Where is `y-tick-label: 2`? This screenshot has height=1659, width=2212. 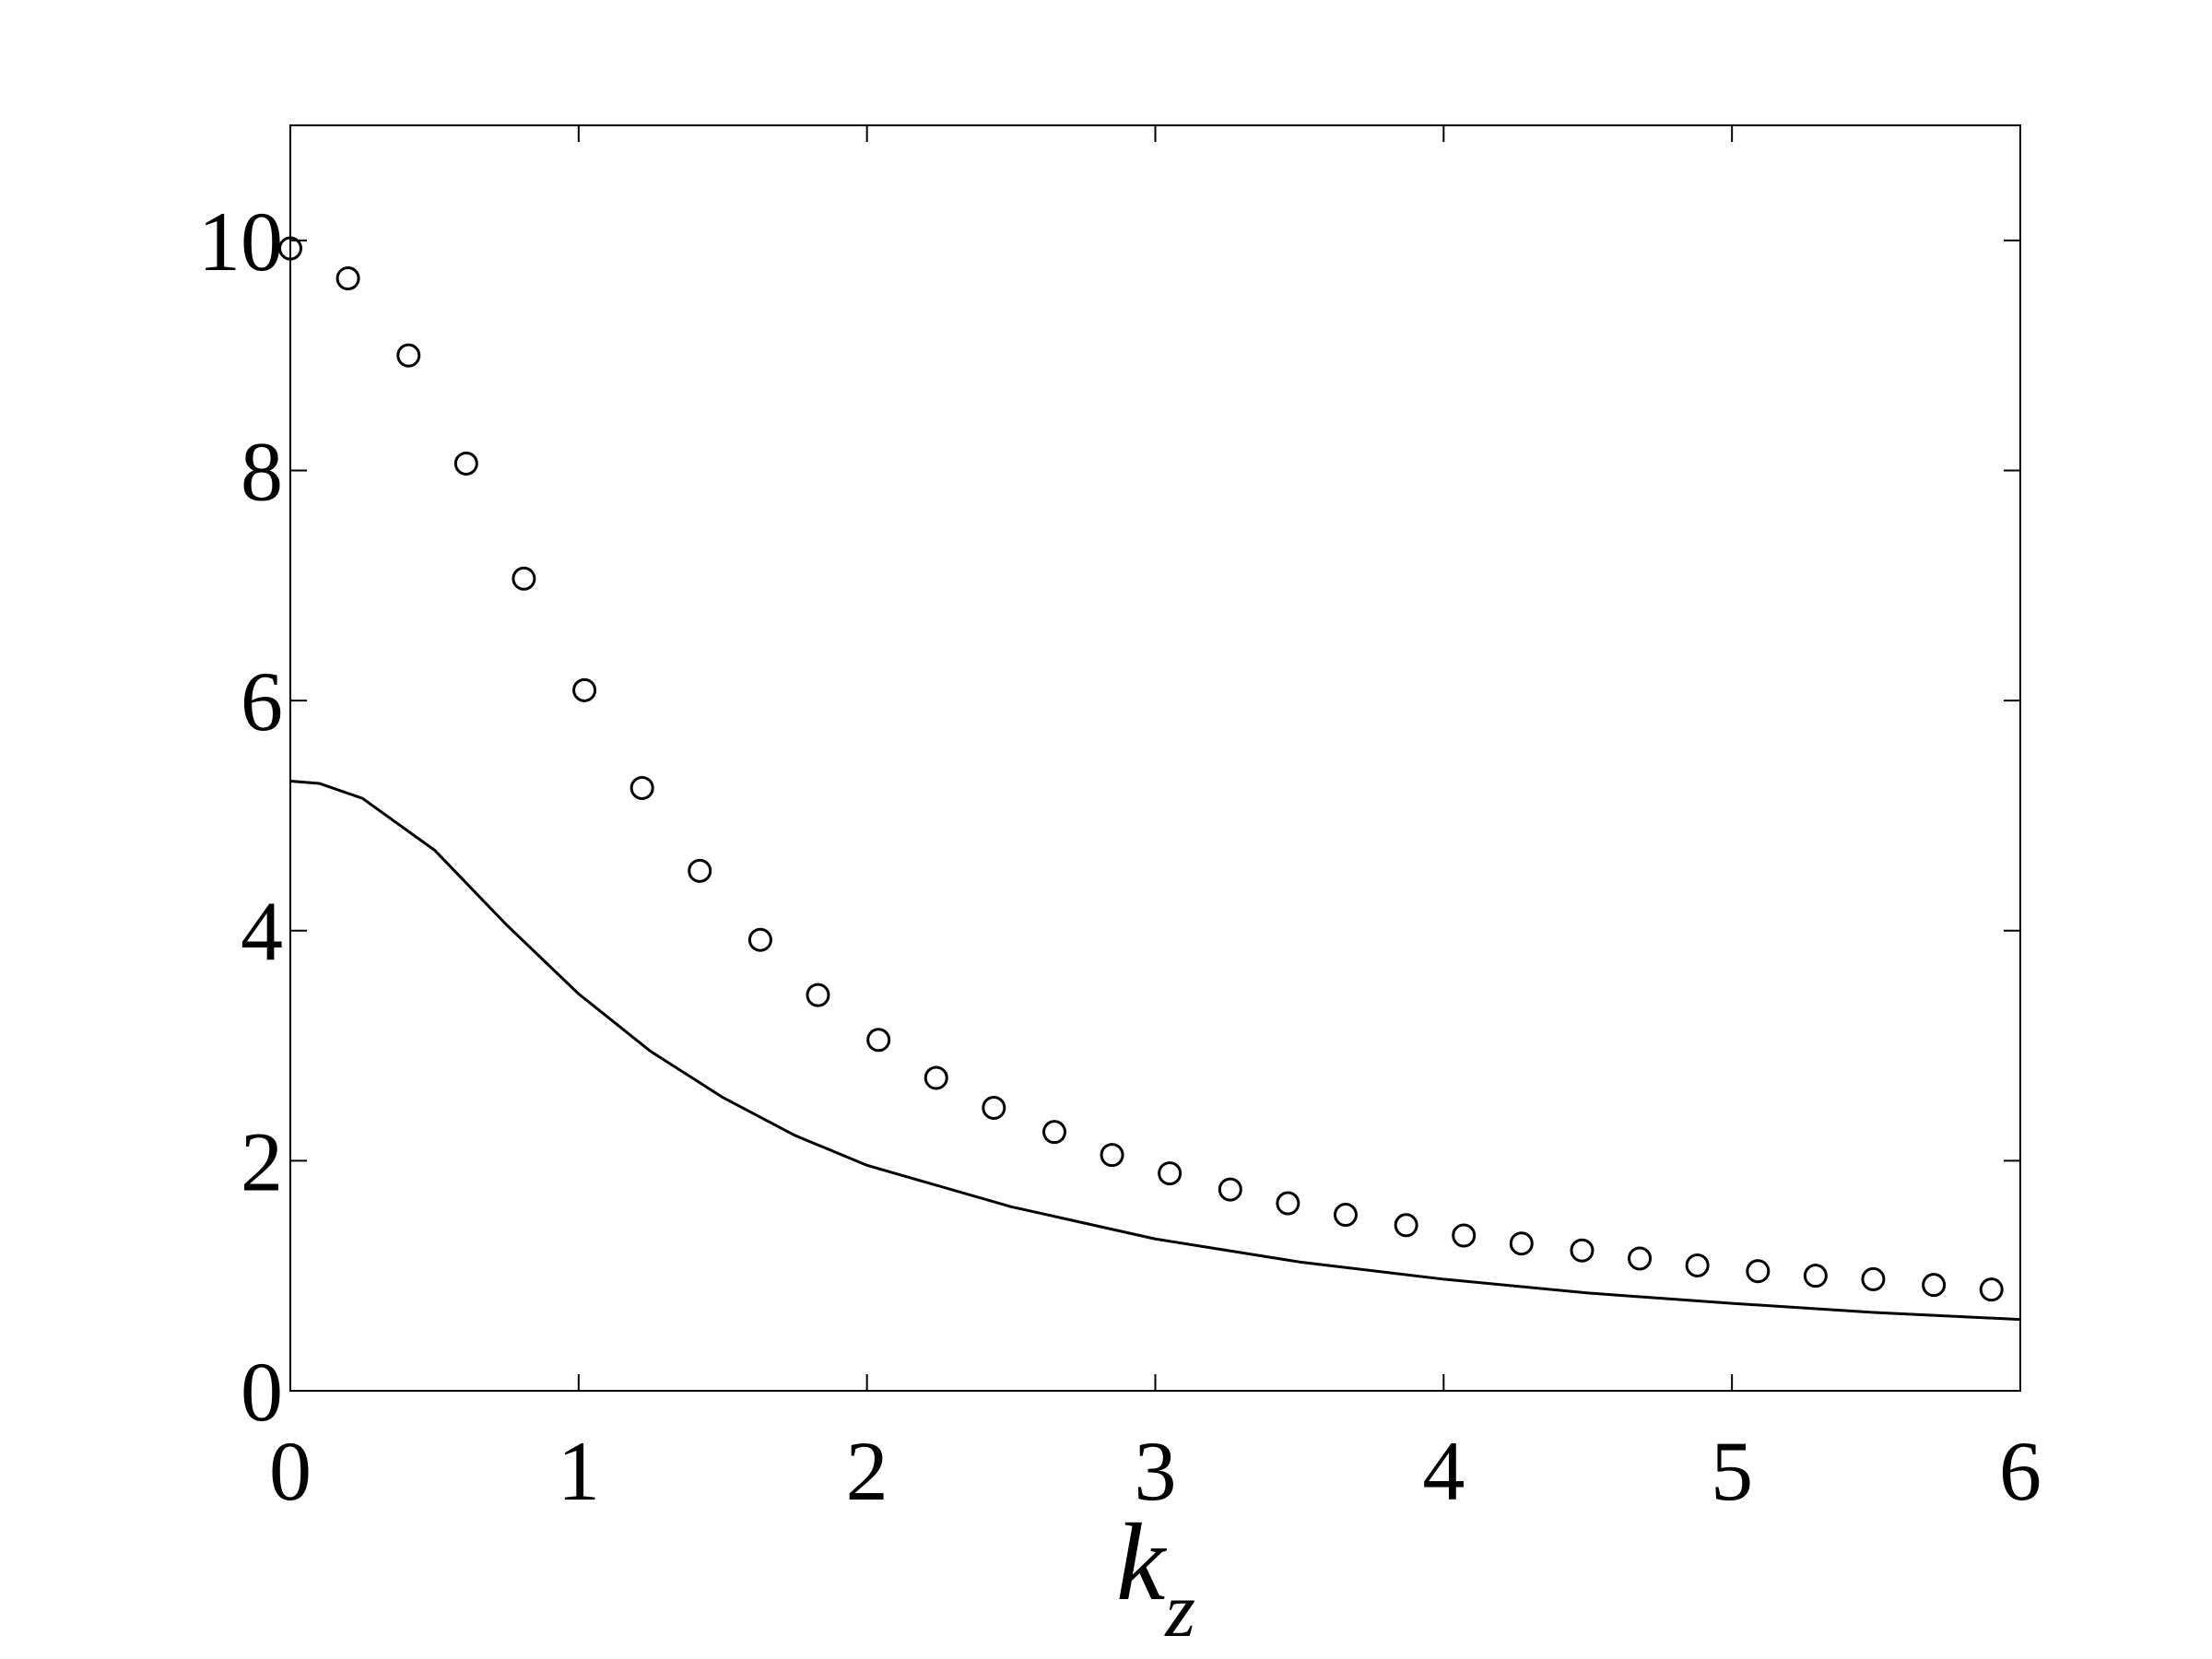 y-tick-label: 2 is located at coordinates (262, 1161).